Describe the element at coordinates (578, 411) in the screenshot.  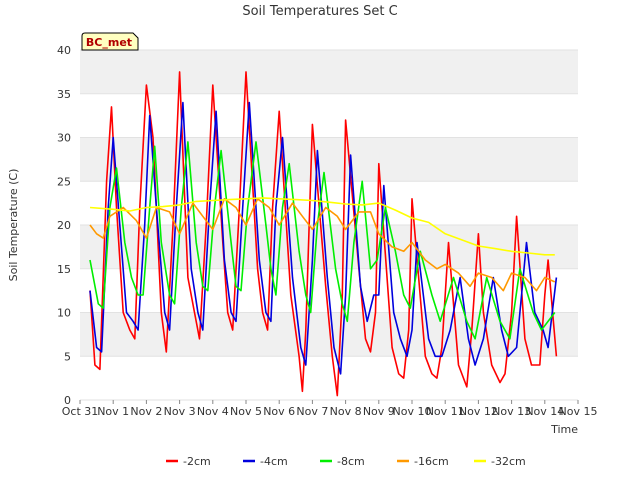
I see `x-tick-label: Nov 15` at that location.